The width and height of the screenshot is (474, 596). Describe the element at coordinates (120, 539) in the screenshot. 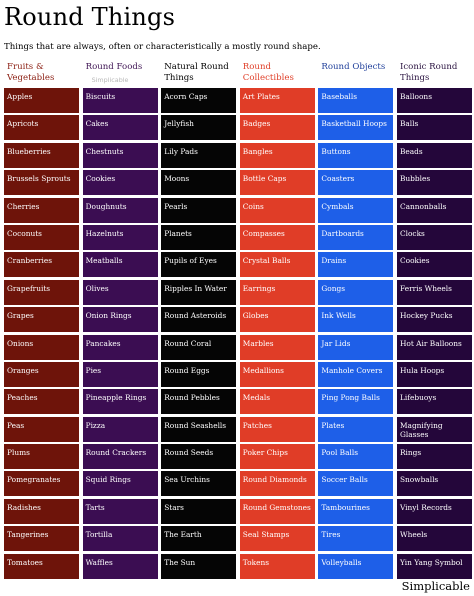

I see `item-cell: Tortilla` at that location.